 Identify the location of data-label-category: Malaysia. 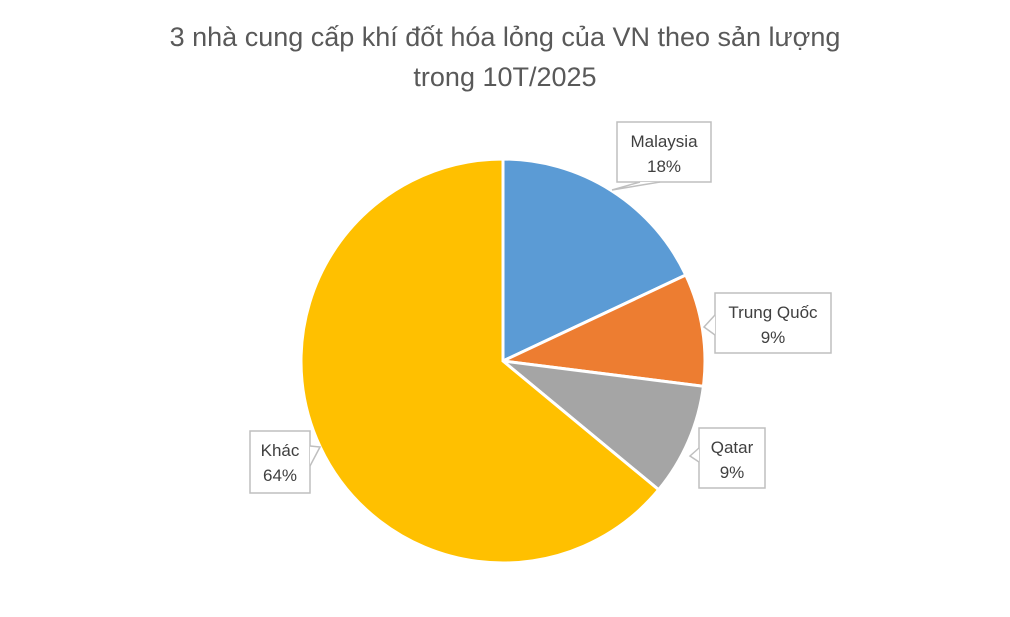
(664, 141).